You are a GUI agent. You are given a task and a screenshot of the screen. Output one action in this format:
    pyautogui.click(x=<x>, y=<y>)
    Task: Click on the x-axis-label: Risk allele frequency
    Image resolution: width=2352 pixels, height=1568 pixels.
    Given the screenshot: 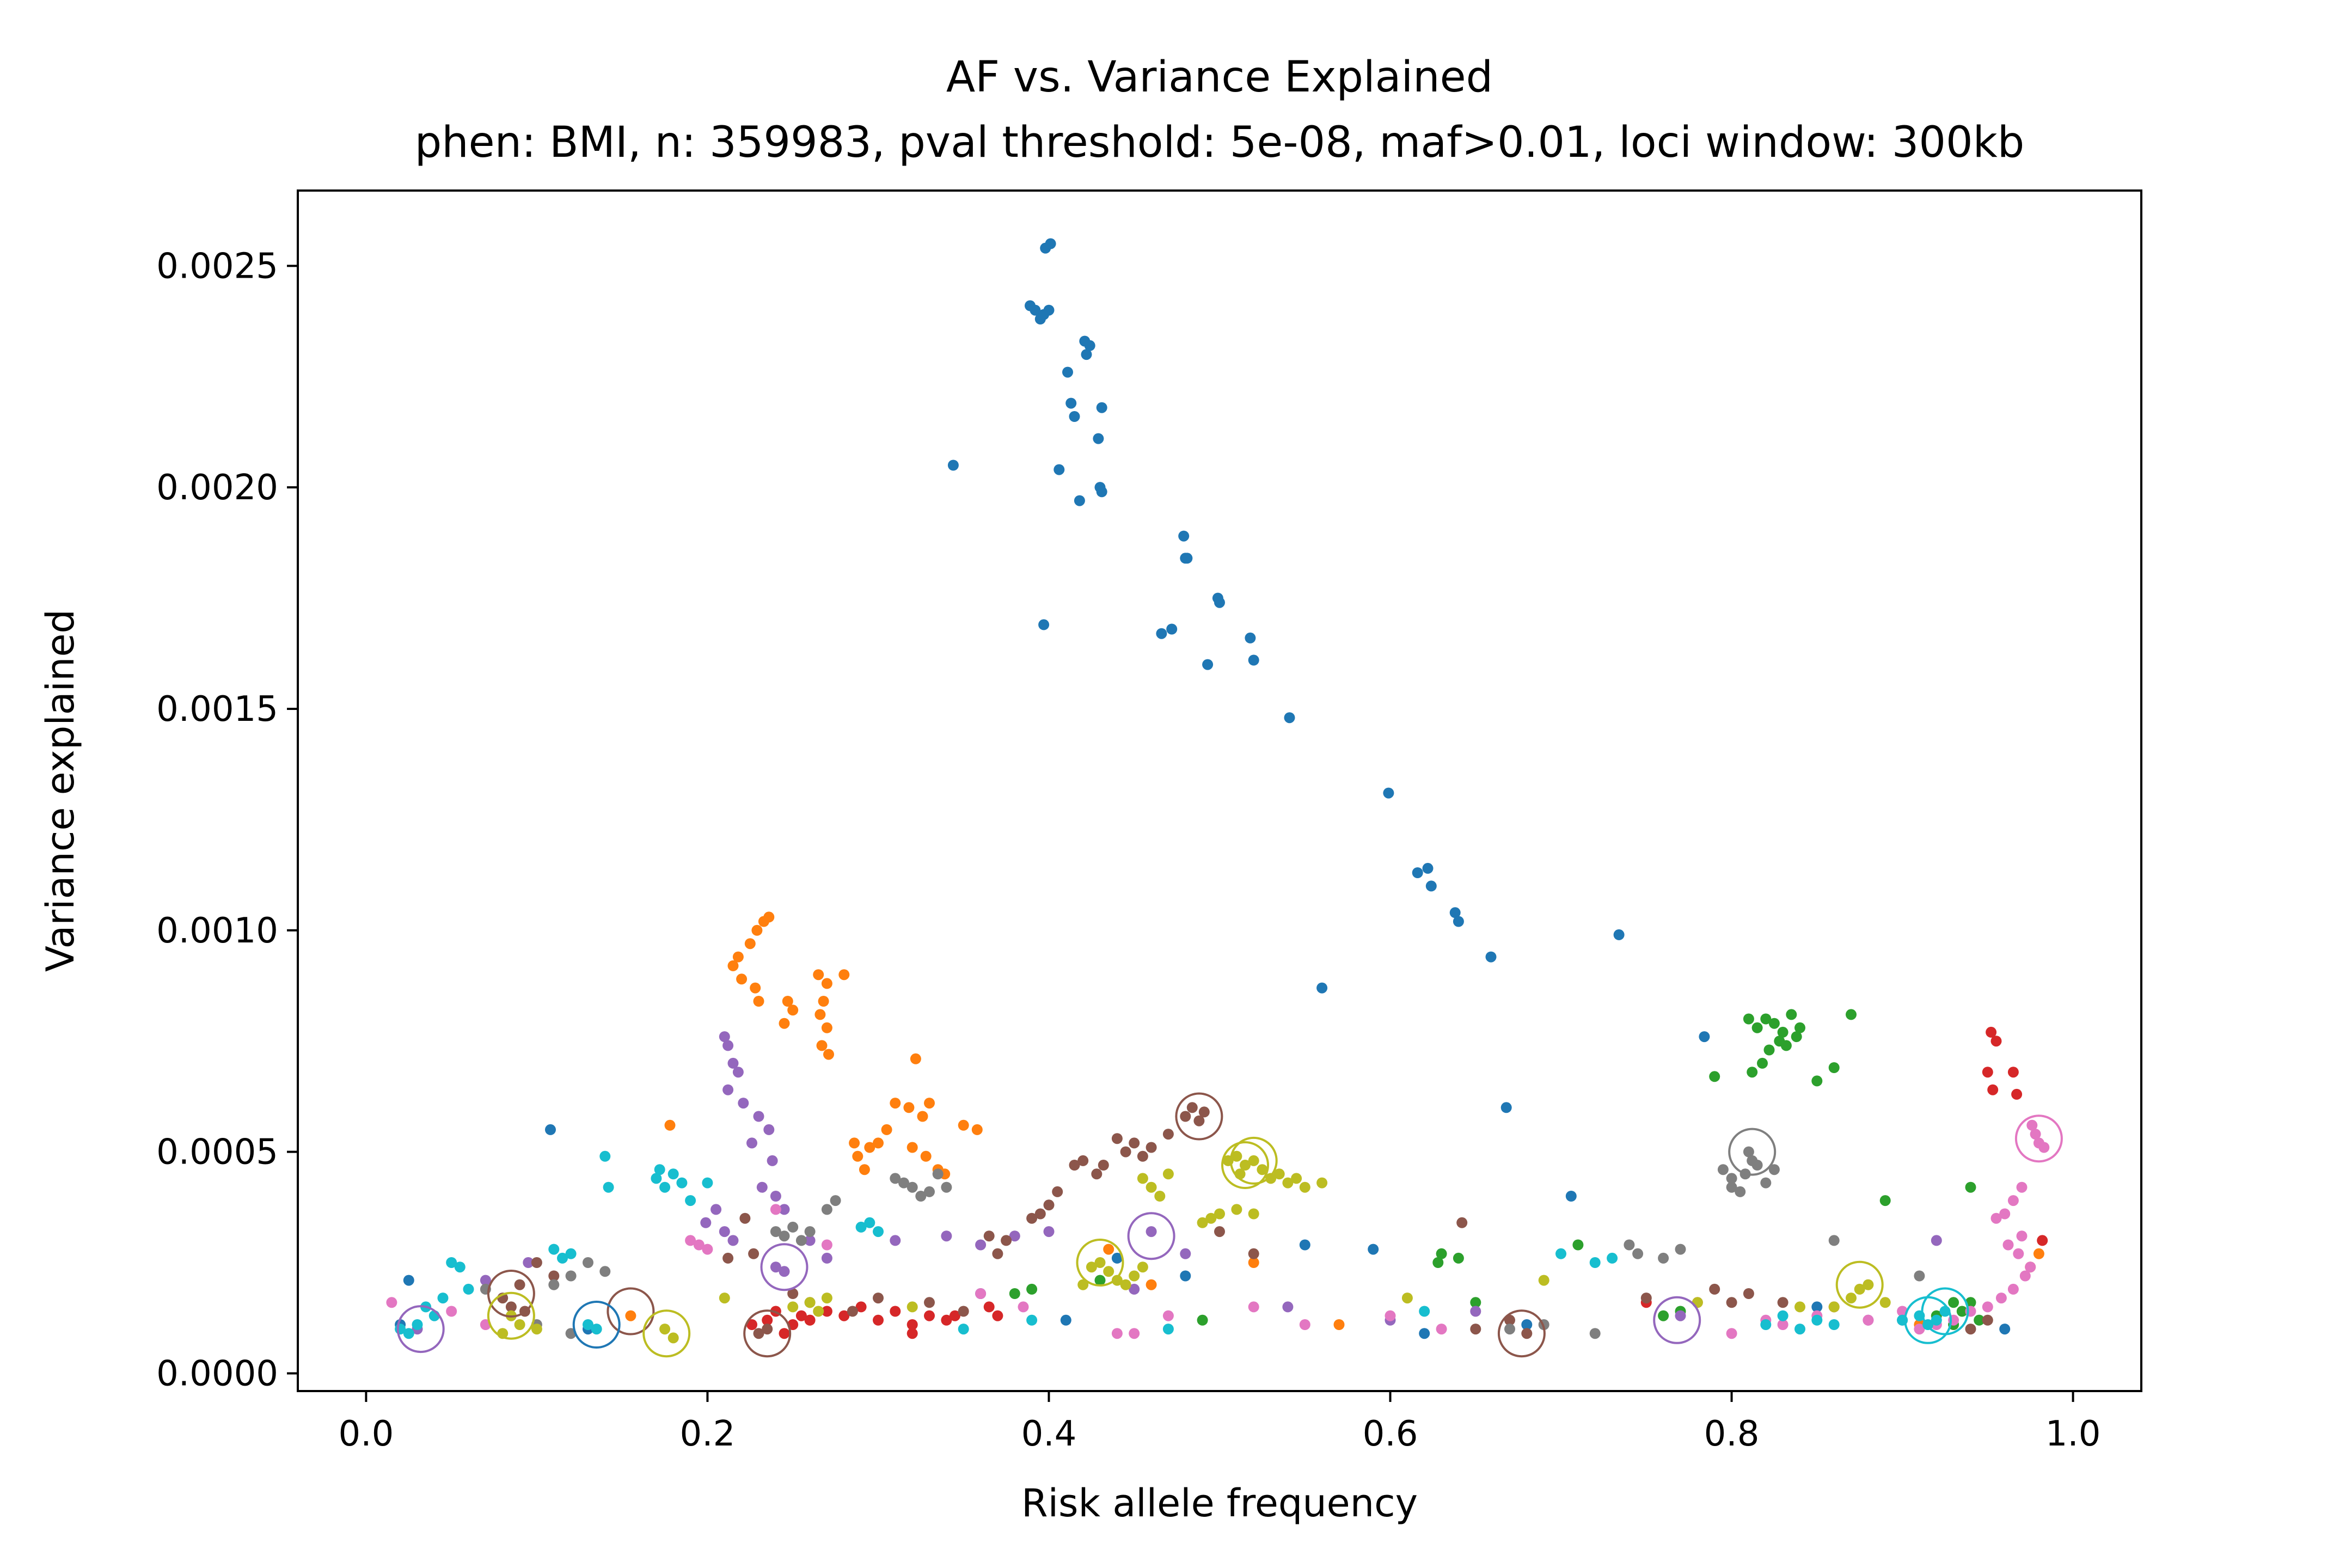 What is the action you would take?
    pyautogui.click(x=1219, y=1503)
    